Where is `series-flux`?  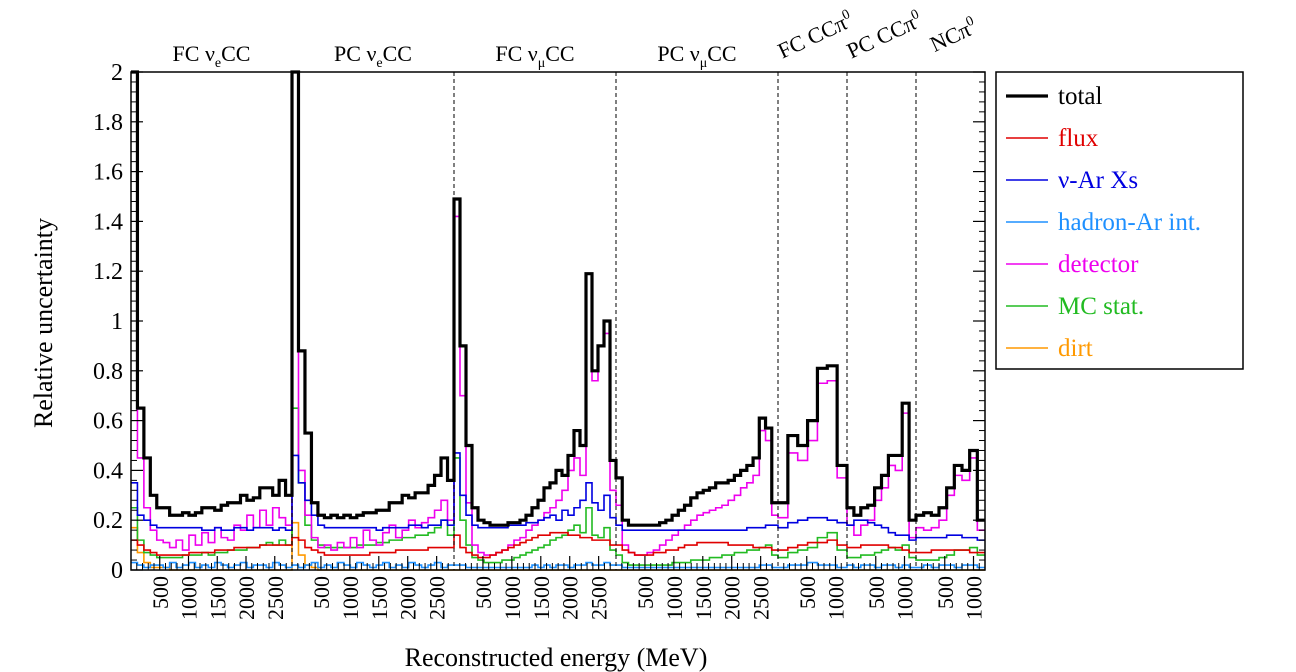
series-flux is located at coordinates (558, 545).